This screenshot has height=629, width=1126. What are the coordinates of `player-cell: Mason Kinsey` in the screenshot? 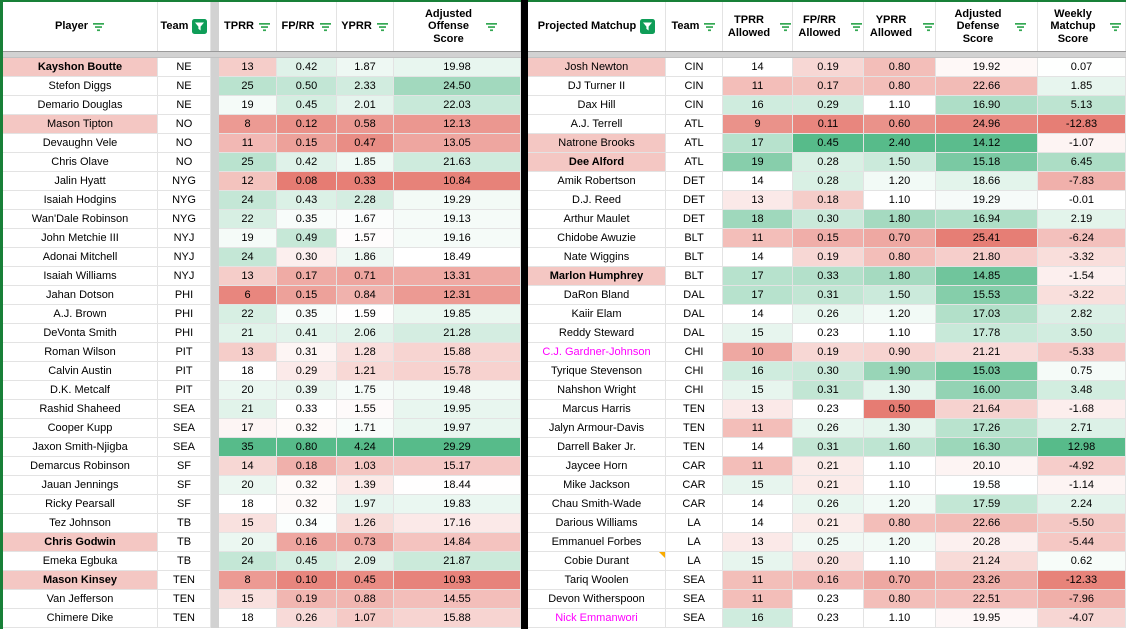 It's located at (80, 580).